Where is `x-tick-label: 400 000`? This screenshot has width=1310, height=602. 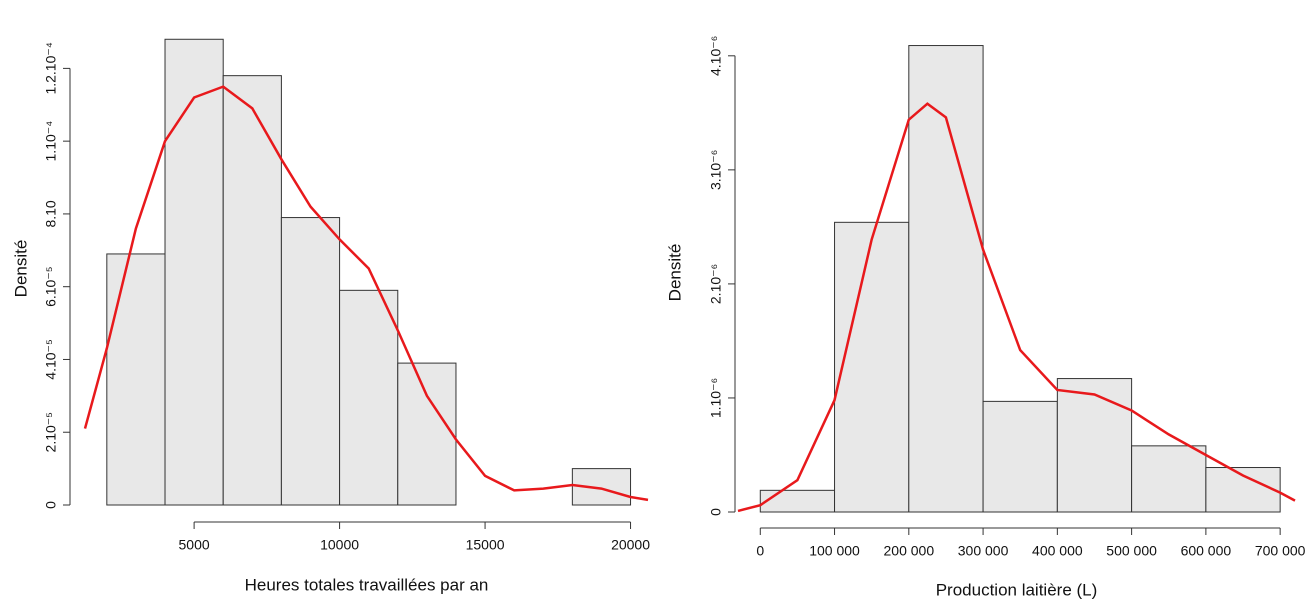 x-tick-label: 400 000 is located at coordinates (1057, 551).